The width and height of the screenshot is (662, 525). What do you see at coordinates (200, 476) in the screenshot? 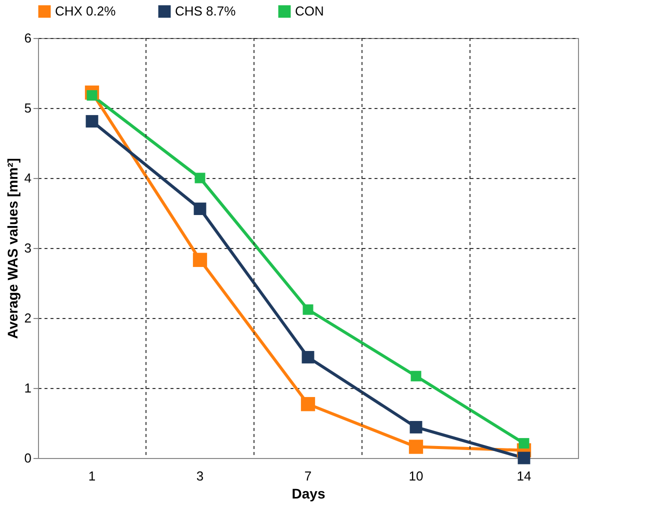
I see `x-tick-label: 3` at bounding box center [200, 476].